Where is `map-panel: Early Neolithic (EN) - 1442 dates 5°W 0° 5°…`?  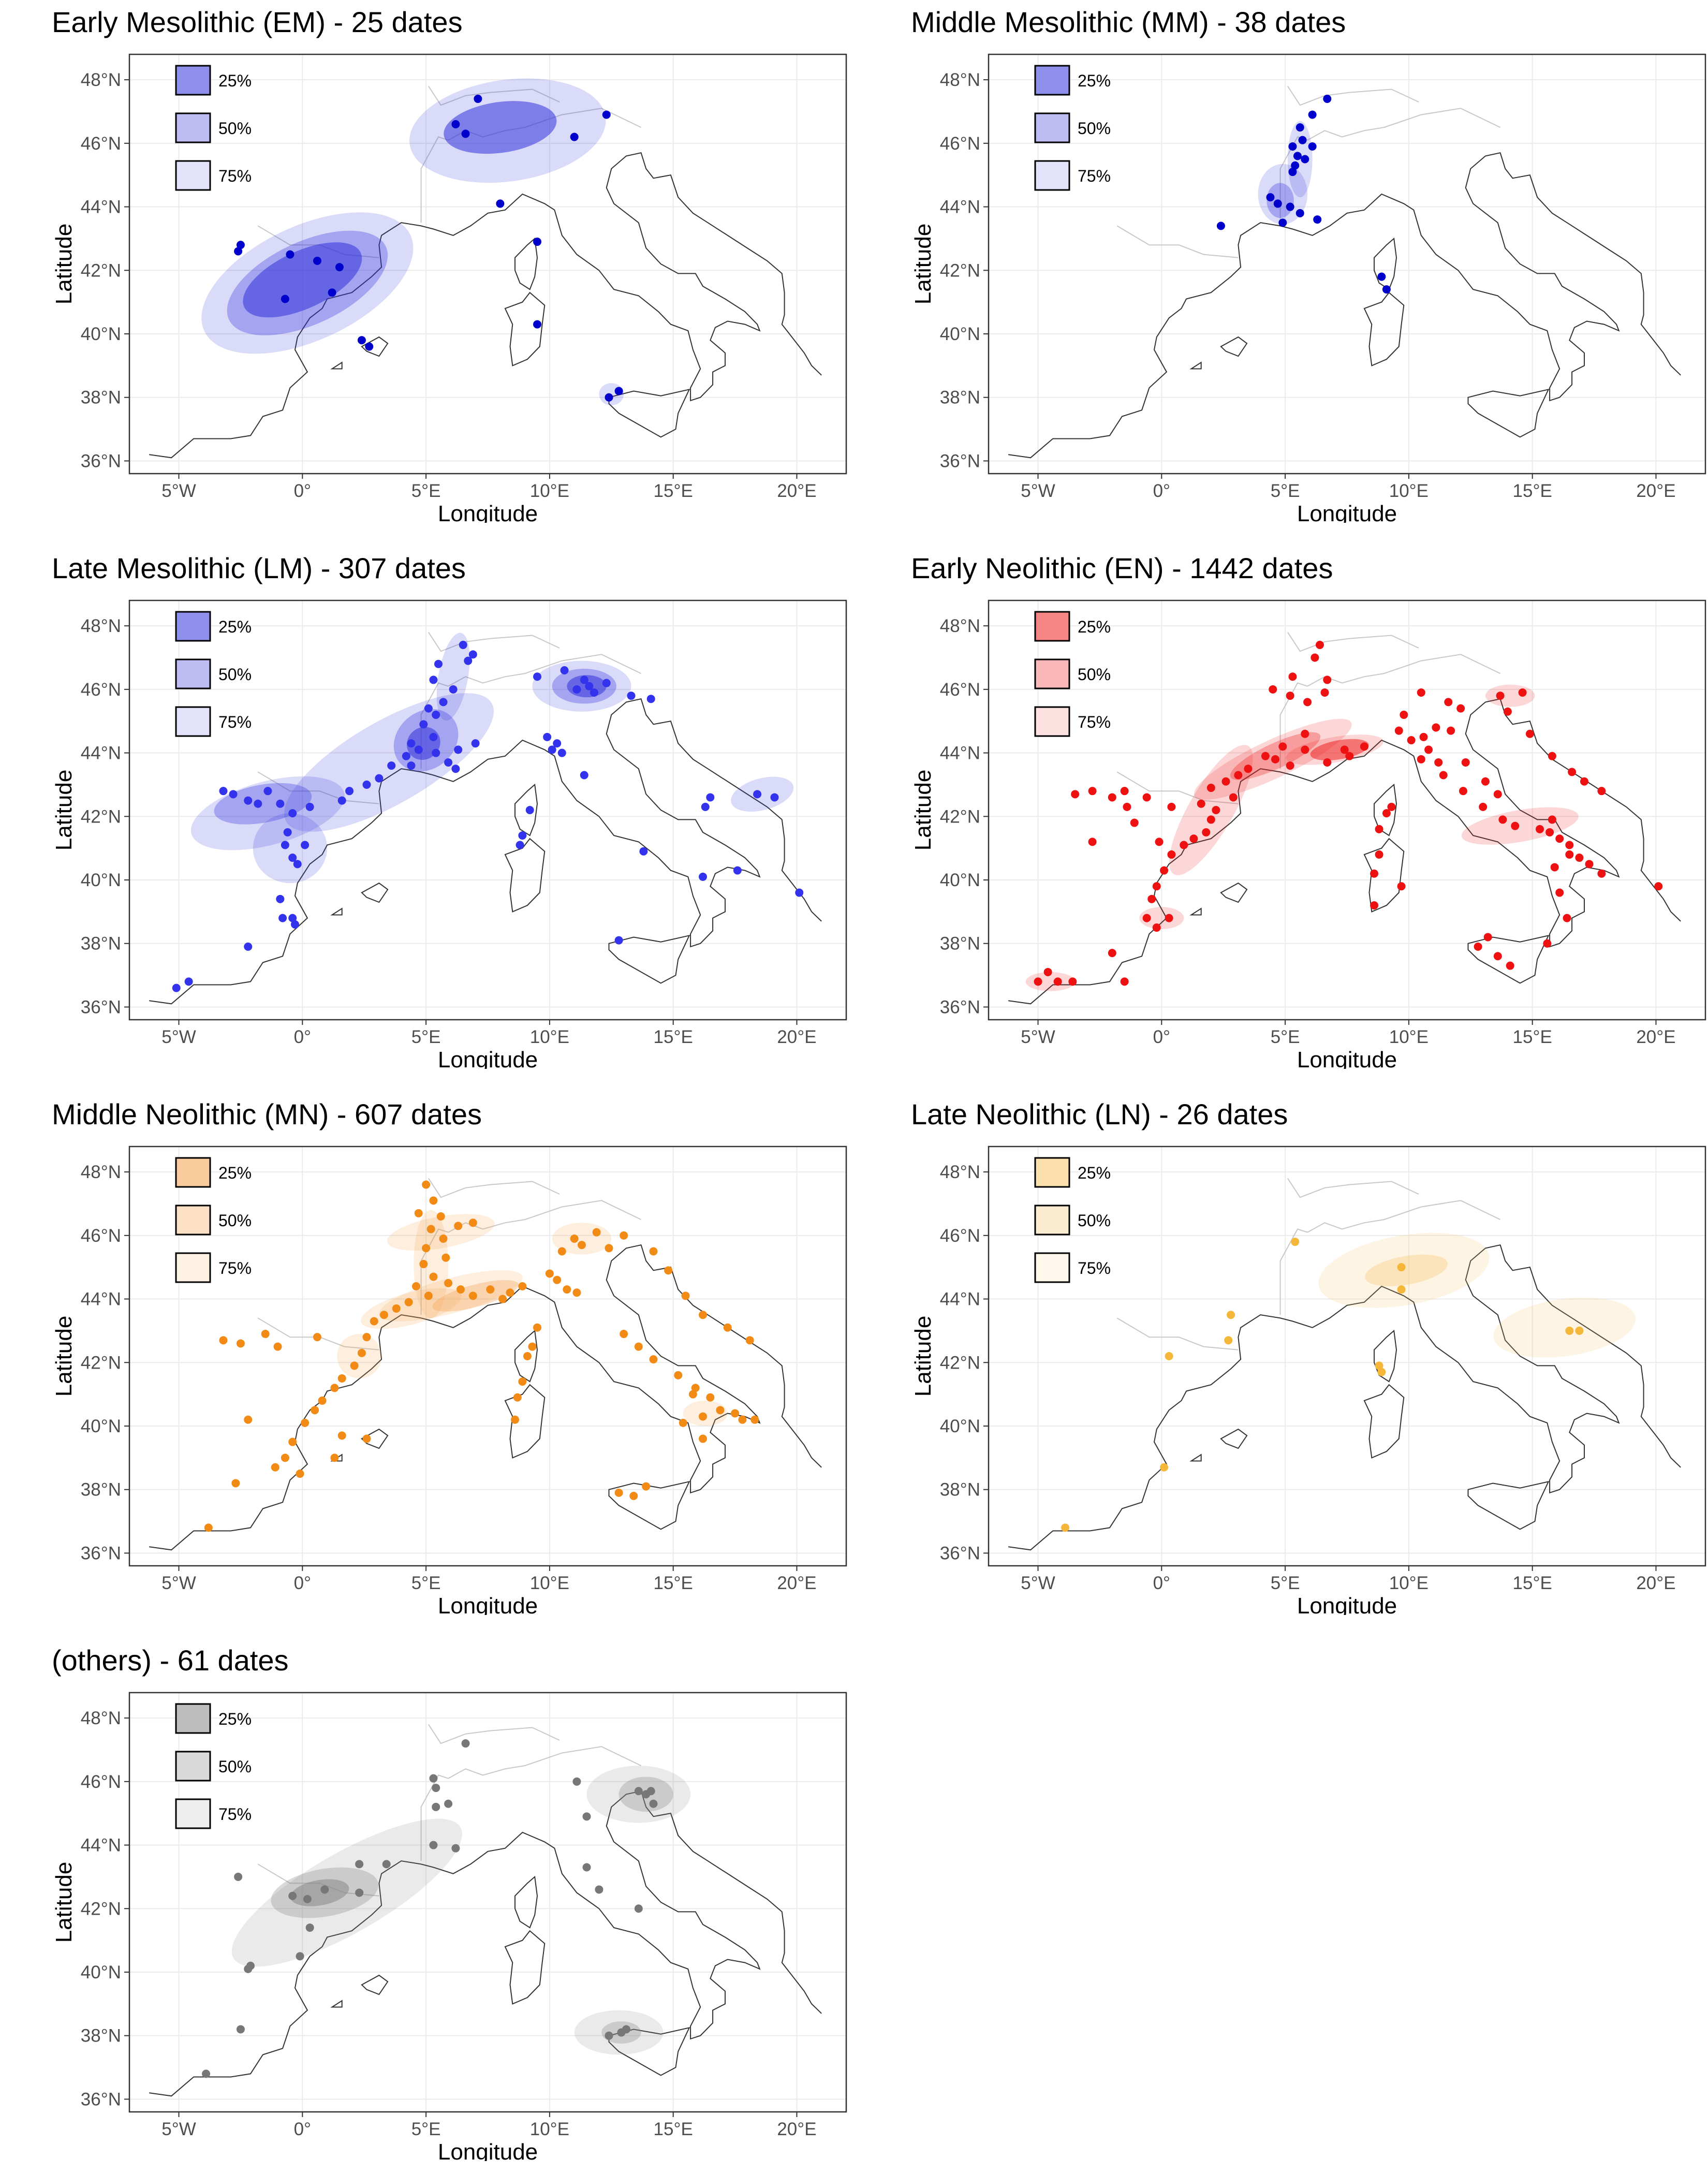 map-panel: Early Neolithic (EN) - 1442 dates 5°W 0° 5°… is located at coordinates (1307, 810).